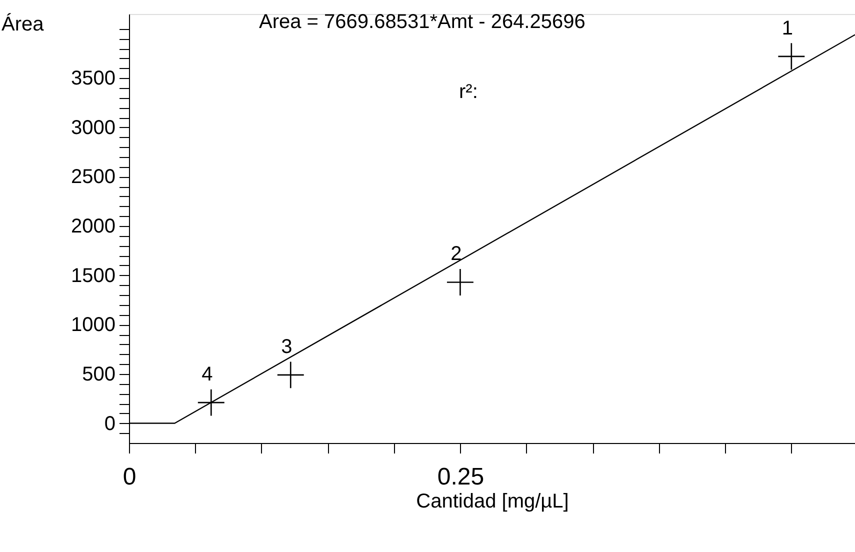  Describe the element at coordinates (93, 275) in the screenshot. I see `y-tick-label: 1500` at that location.